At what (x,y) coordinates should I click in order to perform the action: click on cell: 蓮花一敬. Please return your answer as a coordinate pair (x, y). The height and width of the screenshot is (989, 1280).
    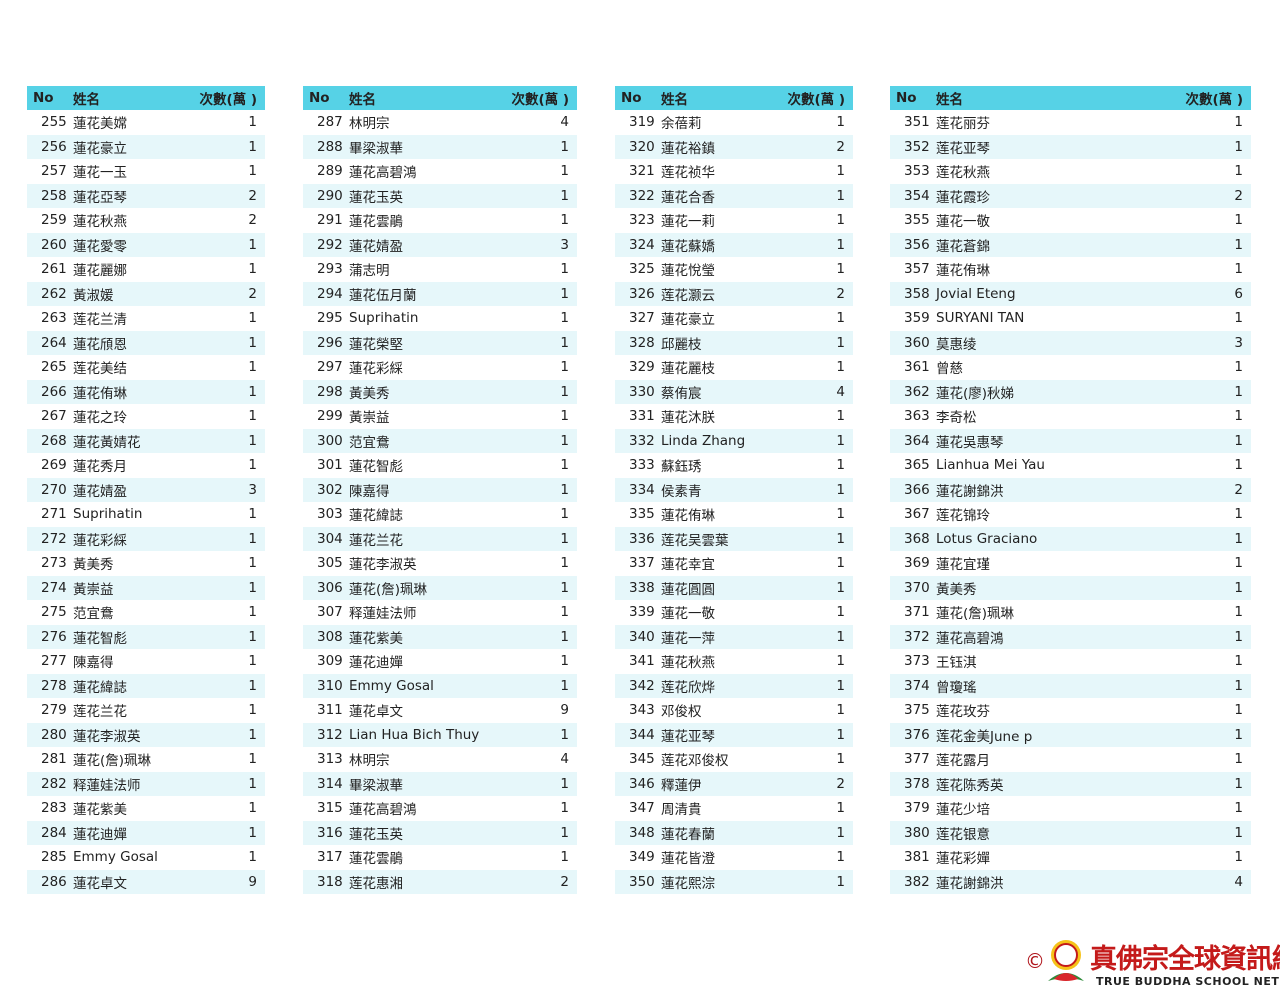
    Looking at the image, I should click on (688, 614).